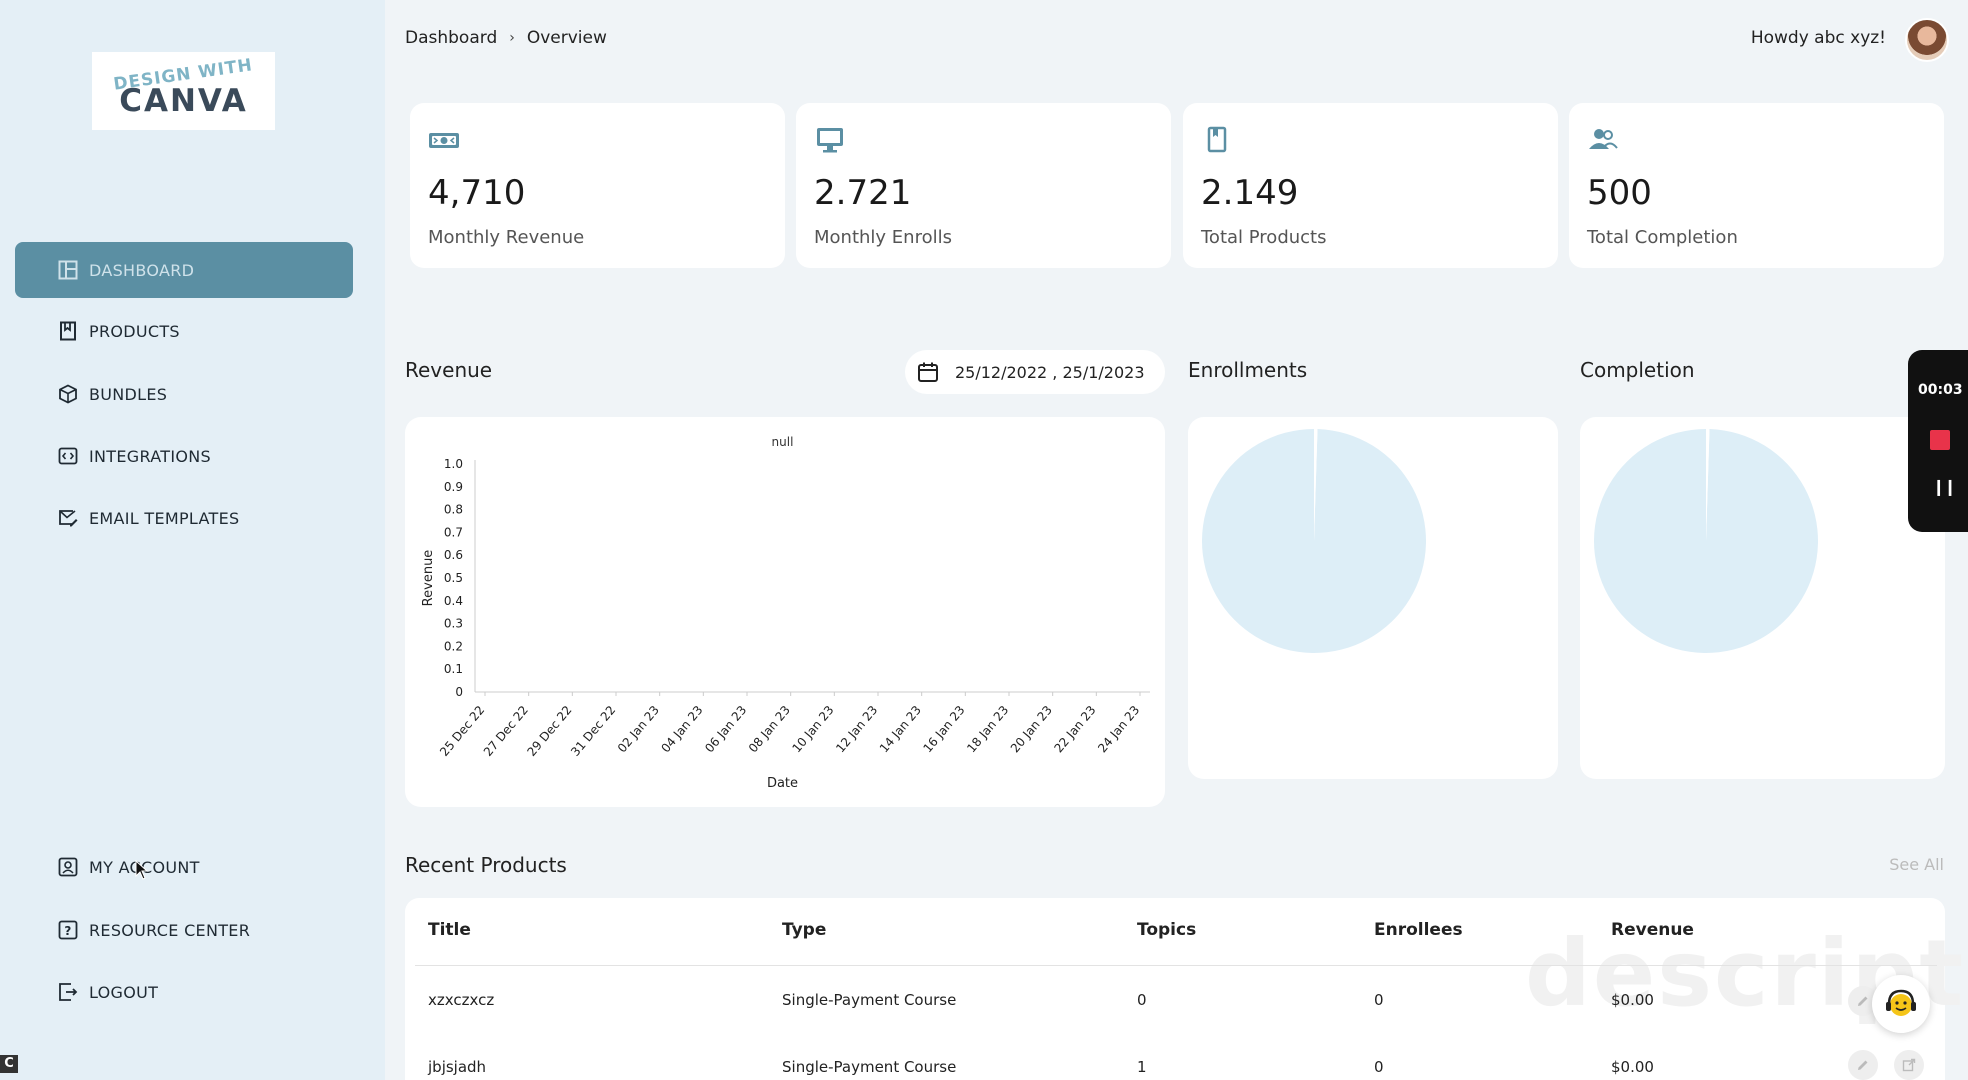 The height and width of the screenshot is (1080, 1968). Describe the element at coordinates (453, 646) in the screenshot. I see `y-tick-label: 0.2` at that location.